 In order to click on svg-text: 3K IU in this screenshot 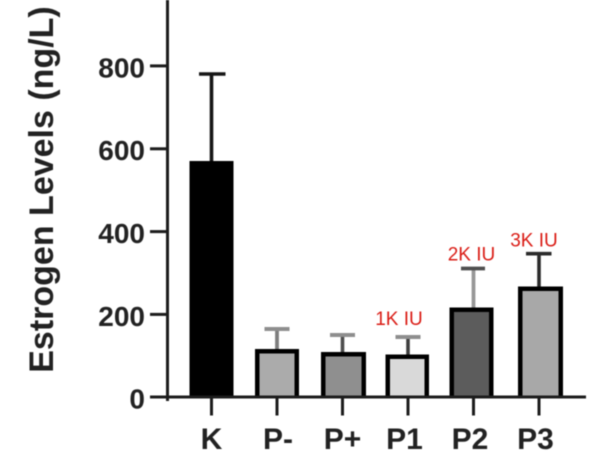, I will do `click(534, 241)`.